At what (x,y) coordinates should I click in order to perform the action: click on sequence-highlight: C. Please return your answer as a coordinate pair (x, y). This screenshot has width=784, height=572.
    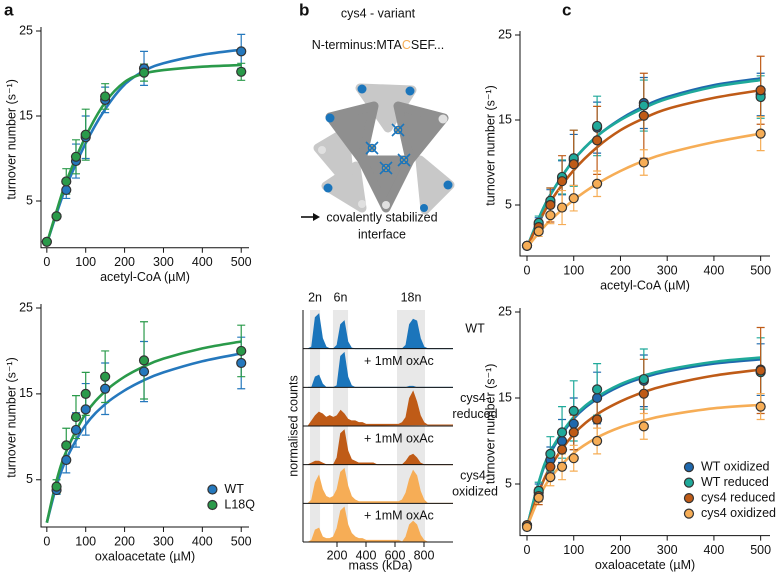
    Looking at the image, I should click on (406, 45).